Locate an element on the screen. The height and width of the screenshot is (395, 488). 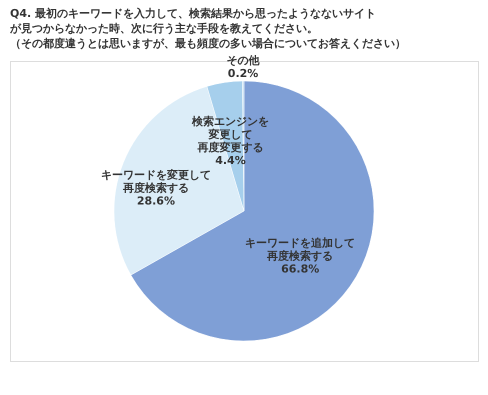
data-label: 66.8% is located at coordinates (300, 269).